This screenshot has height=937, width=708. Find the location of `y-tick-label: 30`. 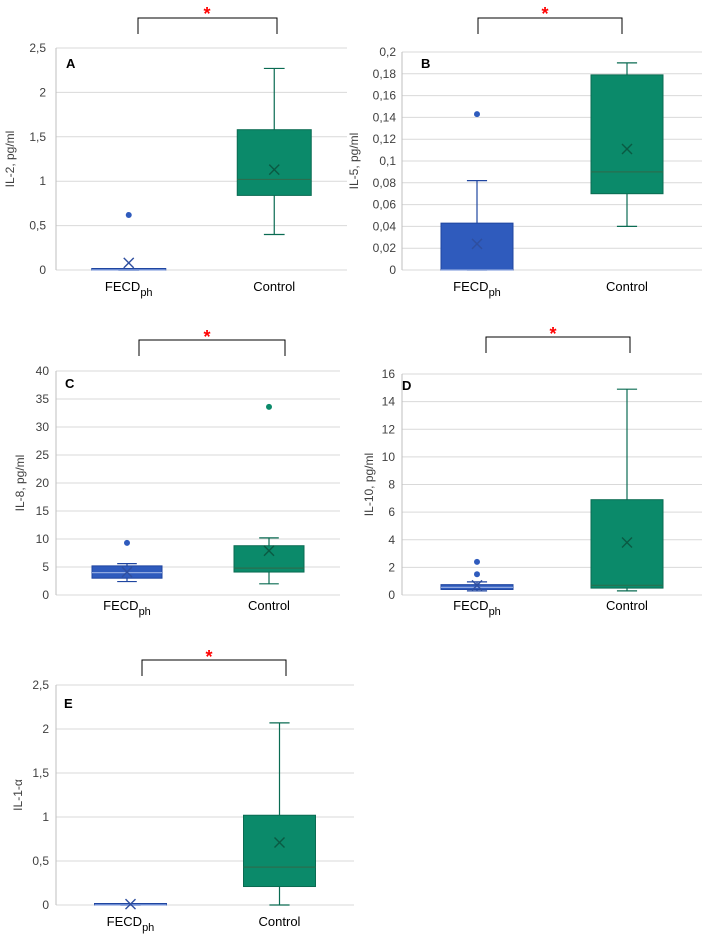

y-tick-label: 30 is located at coordinates (43, 427).